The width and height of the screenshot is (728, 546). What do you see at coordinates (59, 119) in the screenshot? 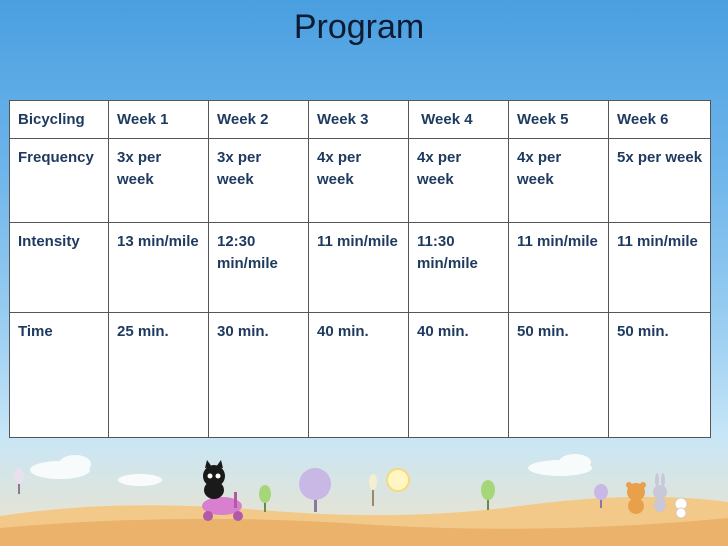
I see `header-cell: Bicycling` at bounding box center [59, 119].